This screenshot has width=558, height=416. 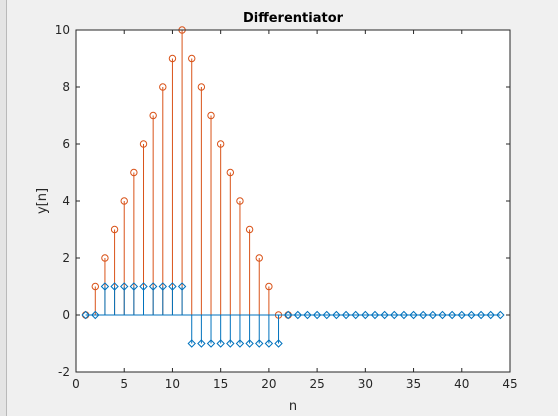 What do you see at coordinates (66, 258) in the screenshot?
I see `y-tick-label: 2` at bounding box center [66, 258].